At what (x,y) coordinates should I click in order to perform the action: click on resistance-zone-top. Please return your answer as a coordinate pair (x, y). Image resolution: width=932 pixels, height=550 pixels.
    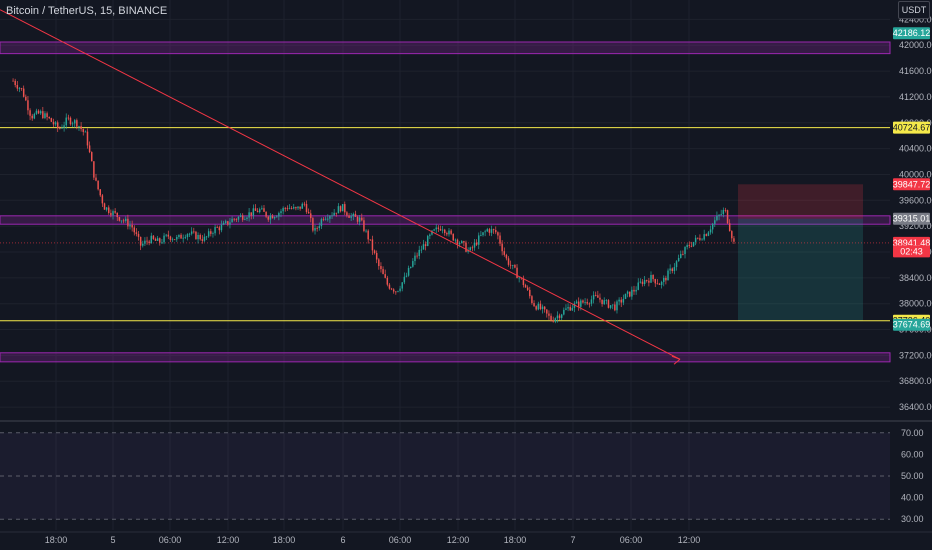
    Looking at the image, I should click on (445, 48).